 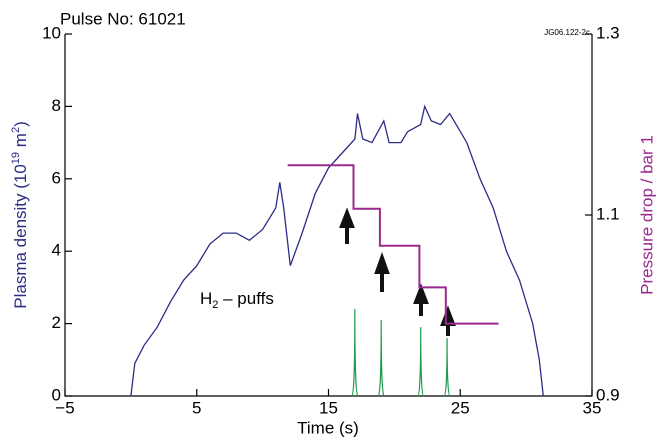 What do you see at coordinates (397, 271) in the screenshot?
I see `arrows` at bounding box center [397, 271].